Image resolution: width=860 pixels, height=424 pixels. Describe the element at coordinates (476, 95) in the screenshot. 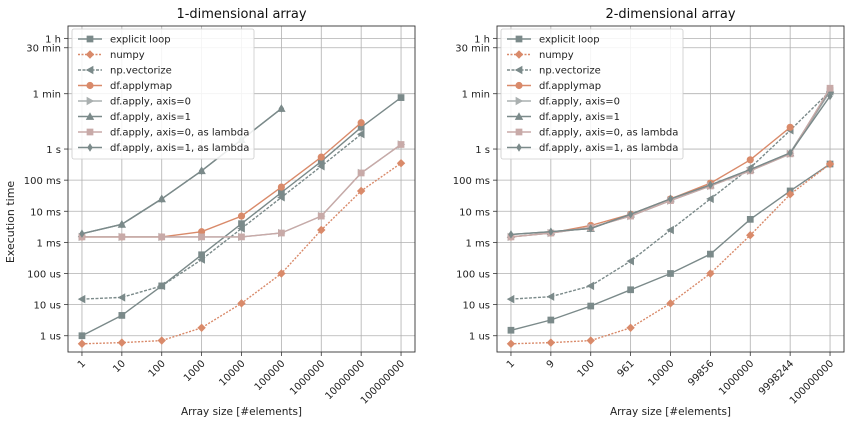

I see `y-tick-label: 1 min` at that location.